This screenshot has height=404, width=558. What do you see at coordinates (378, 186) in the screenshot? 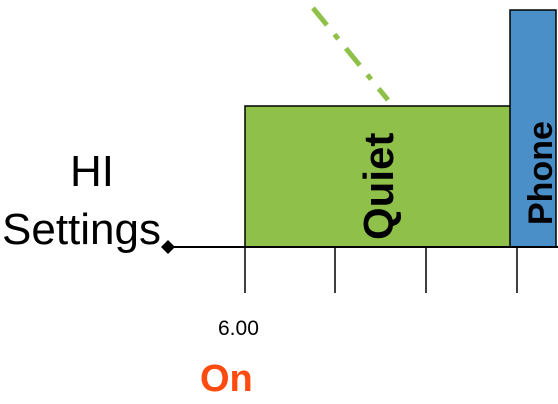
I see `segment-quiet-label: Quiet` at bounding box center [378, 186].